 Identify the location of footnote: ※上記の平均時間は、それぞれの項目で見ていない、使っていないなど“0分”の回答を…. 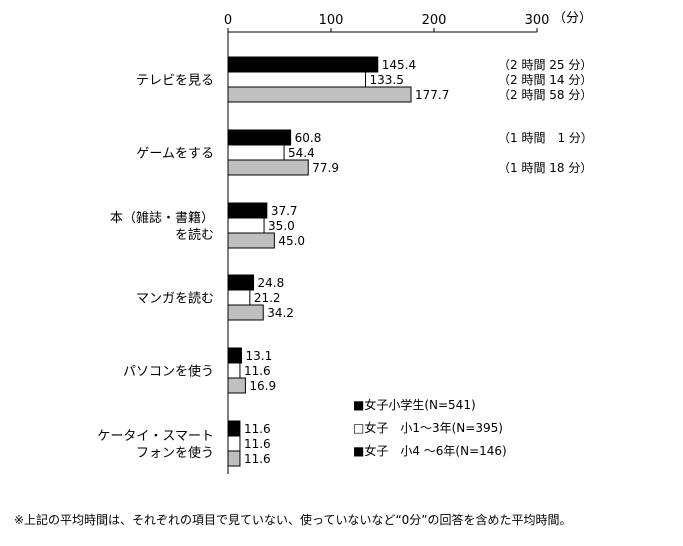
(293, 520).